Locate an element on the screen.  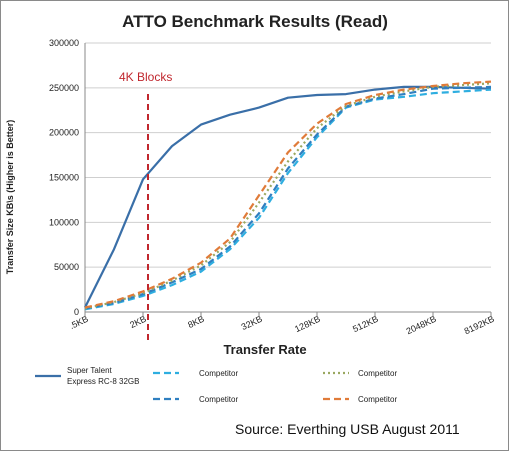
y-tick-label: 100000 is located at coordinates (64, 222).